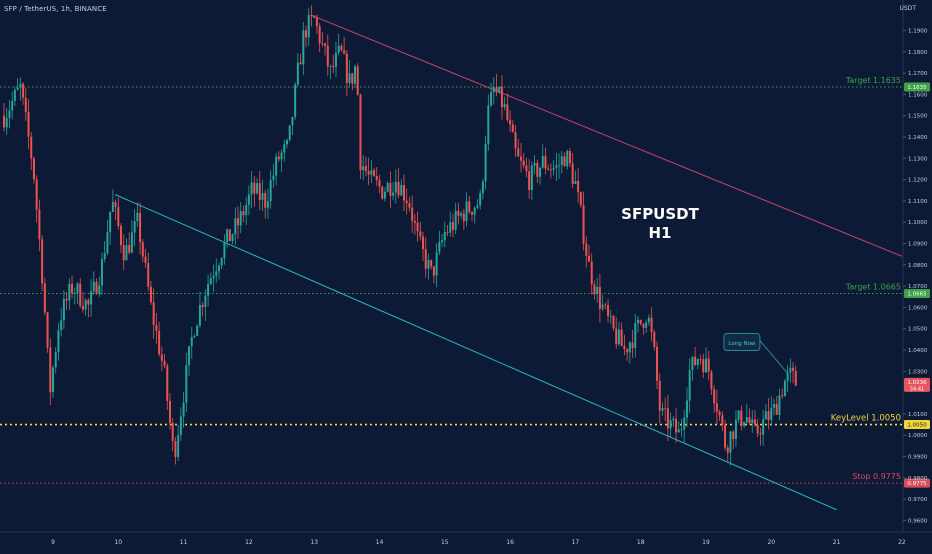 This screenshot has width=932, height=554. I want to click on level-label: Target 1.1635, so click(873, 80).